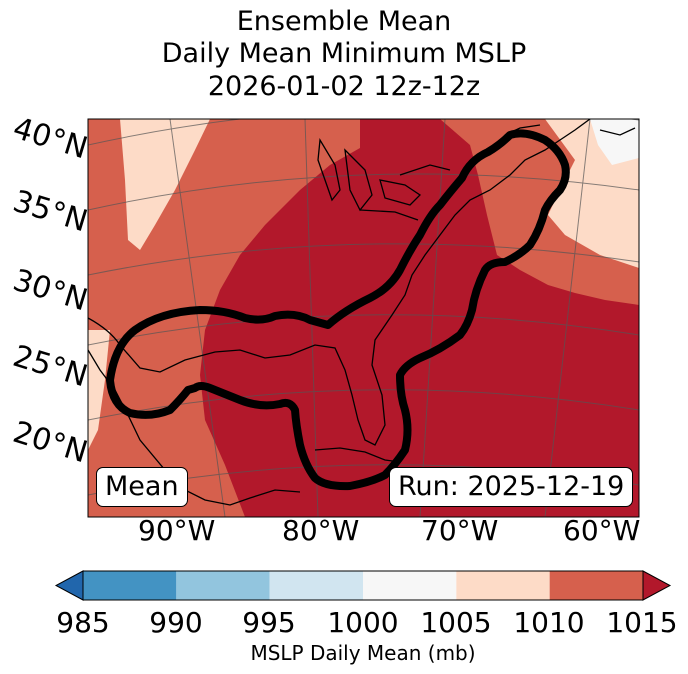  I want to click on lon-label-70w: 70°W, so click(460, 530).